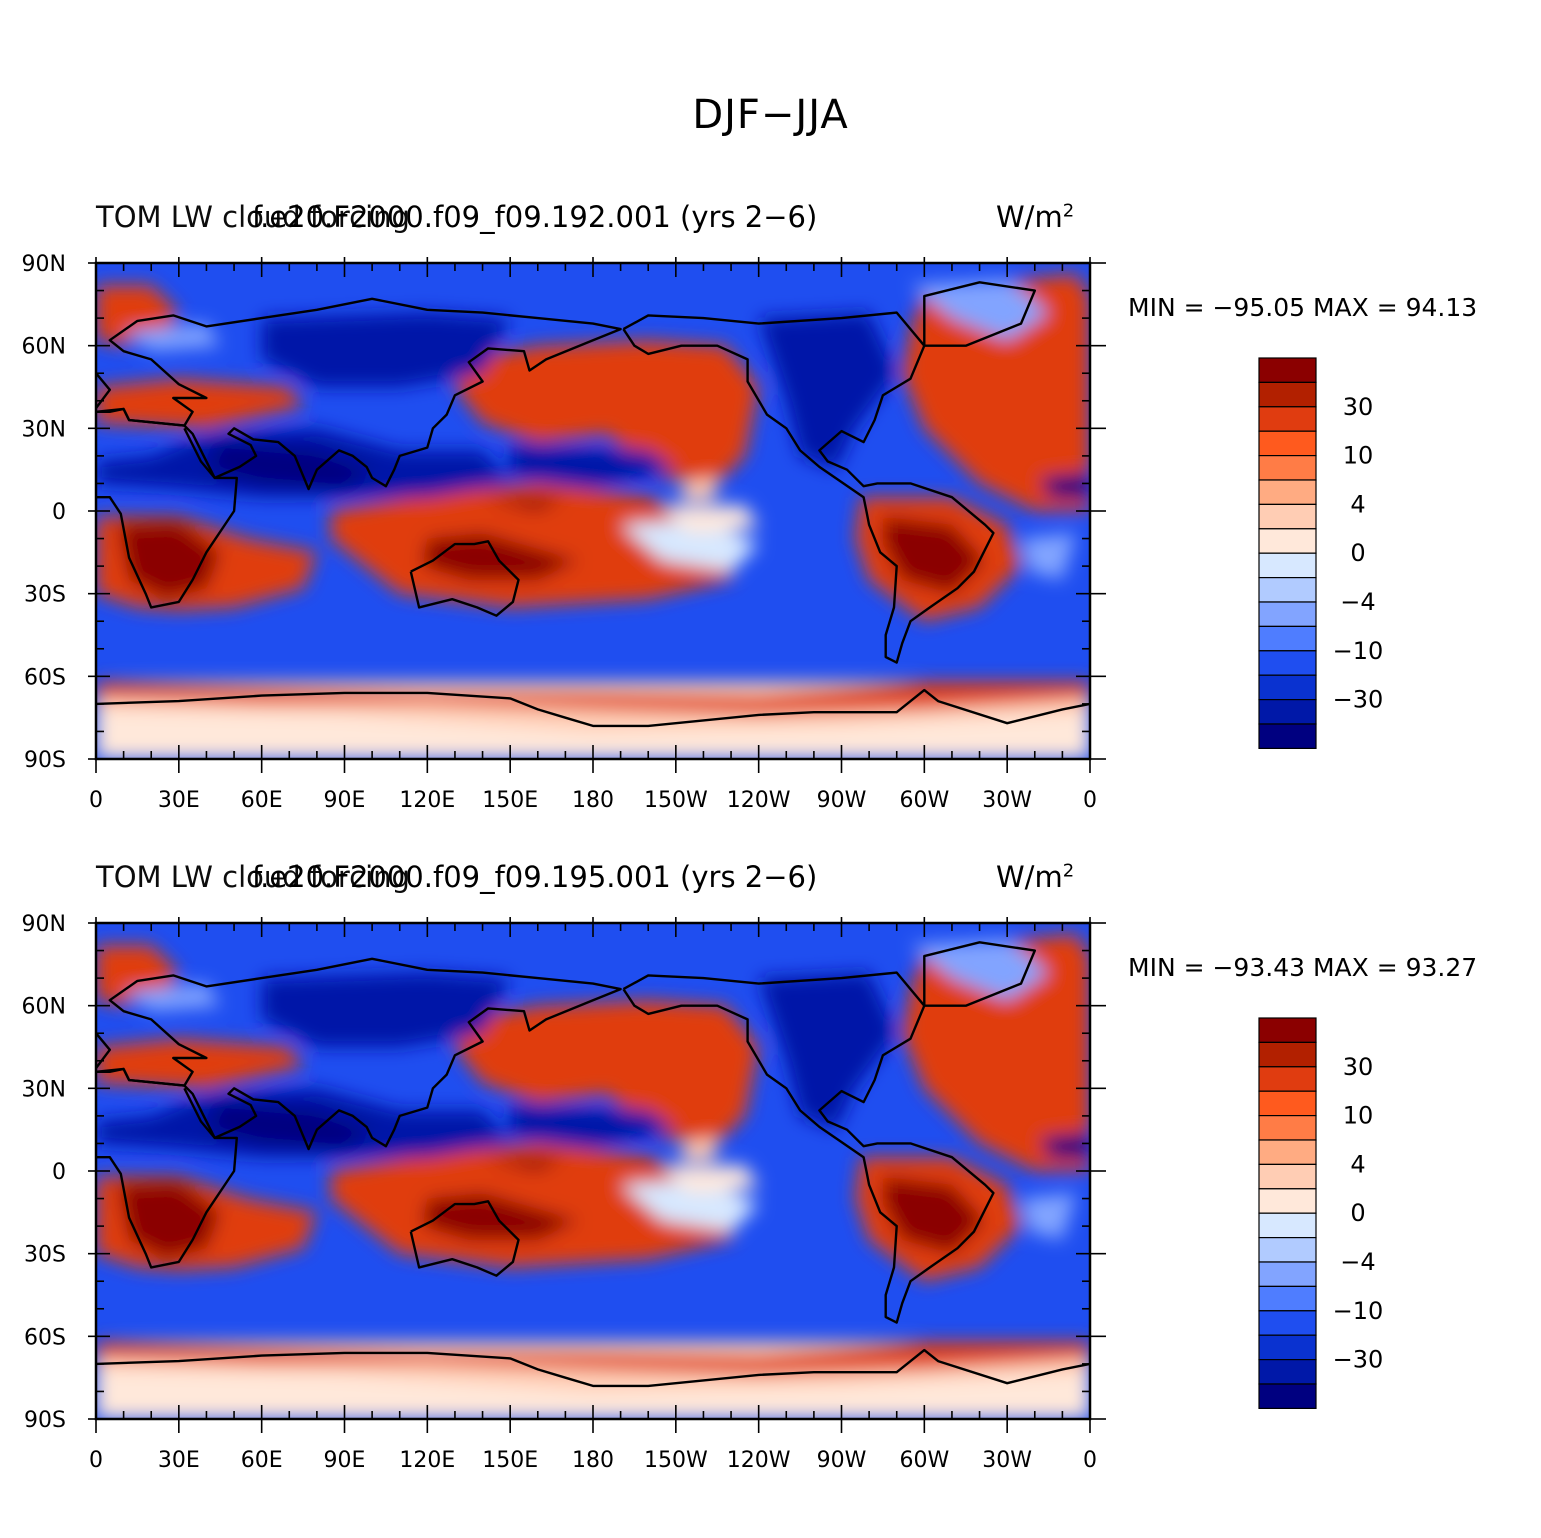 The image size is (1541, 1538). What do you see at coordinates (253, 217) in the screenshot?
I see `panel-1-variable-label: TOM LW cloud forcing` at bounding box center [253, 217].